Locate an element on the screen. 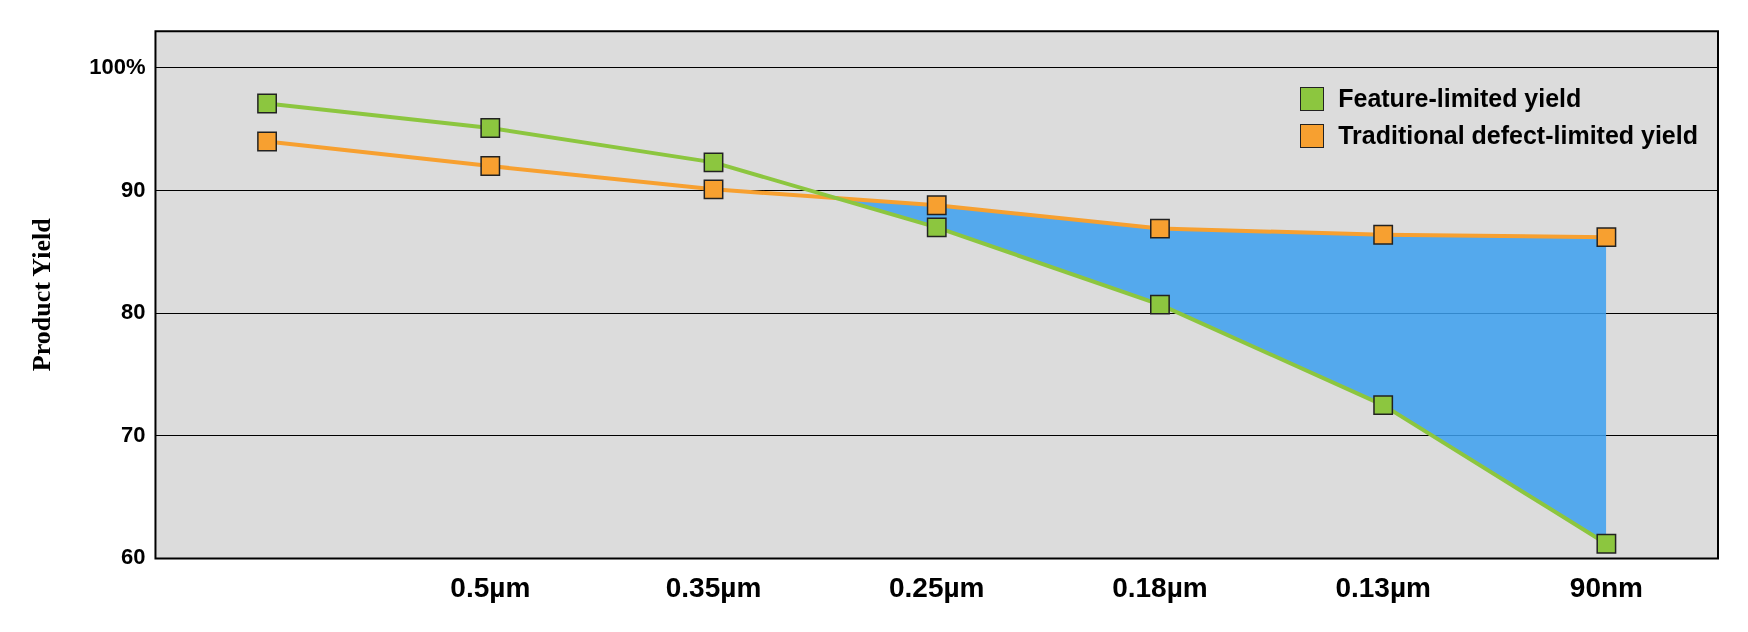  legend-label: Feature-limited yield is located at coordinates (1460, 98).